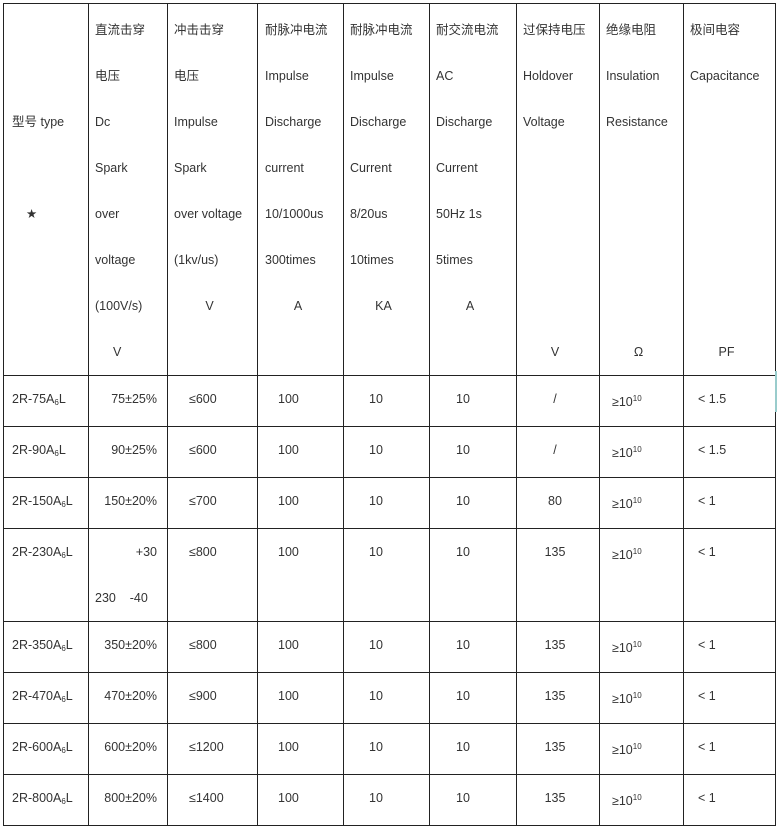 This screenshot has height=826, width=778. I want to click on header-line: (1kv/us), so click(196, 260).